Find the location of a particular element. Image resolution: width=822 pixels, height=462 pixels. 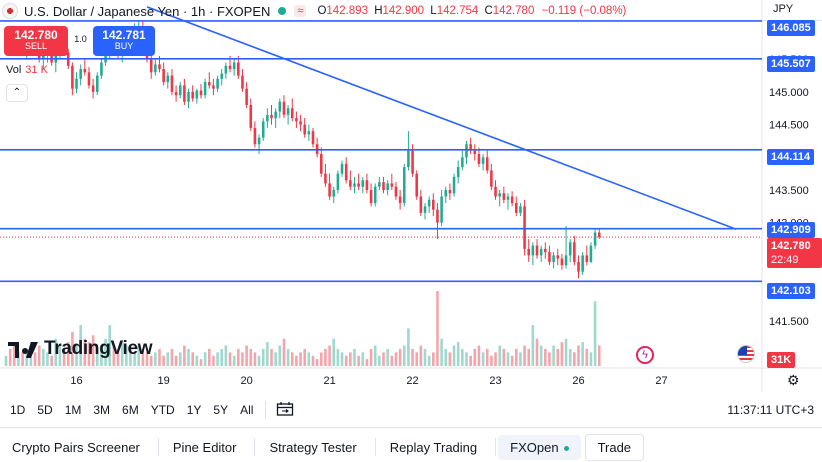

volume-badge: 31K is located at coordinates (781, 360).